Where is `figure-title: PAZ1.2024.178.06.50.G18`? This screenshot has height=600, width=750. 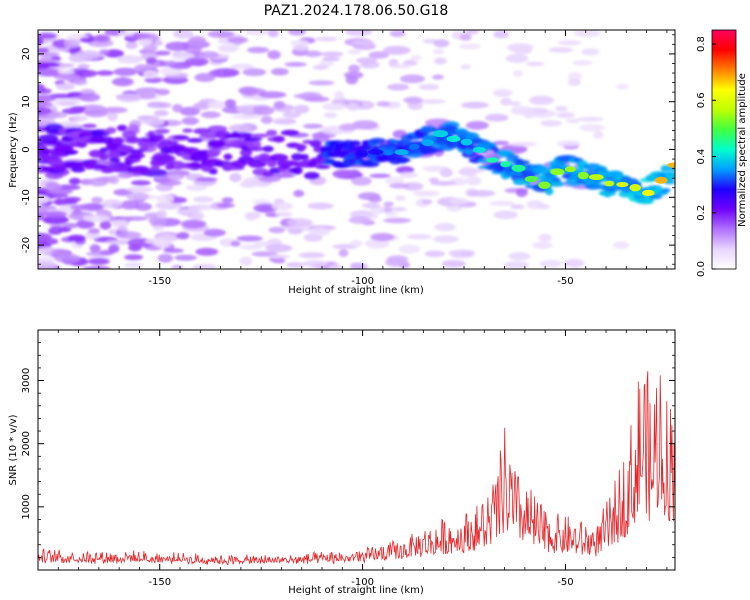
figure-title: PAZ1.2024.178.06.50.G18 is located at coordinates (356, 11).